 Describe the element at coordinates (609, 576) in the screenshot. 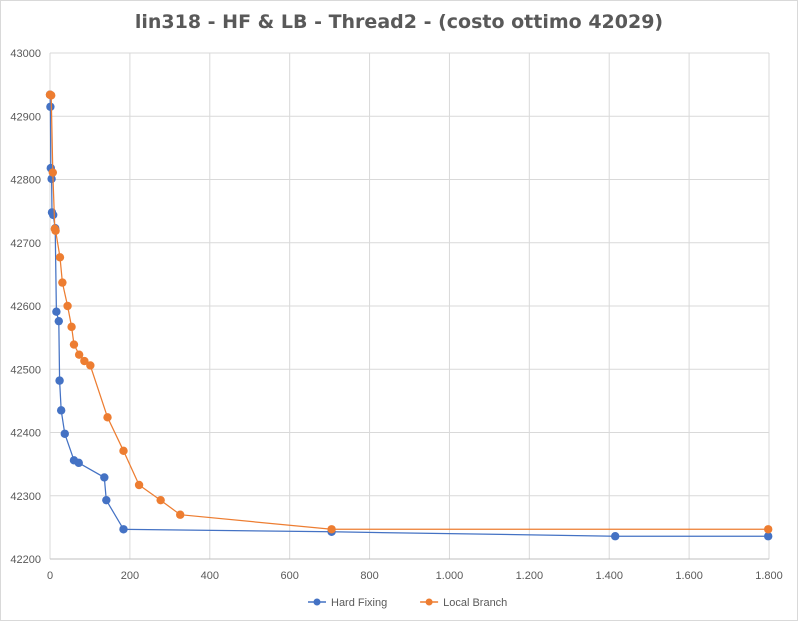

I see `x-tick-label: 1.400` at that location.